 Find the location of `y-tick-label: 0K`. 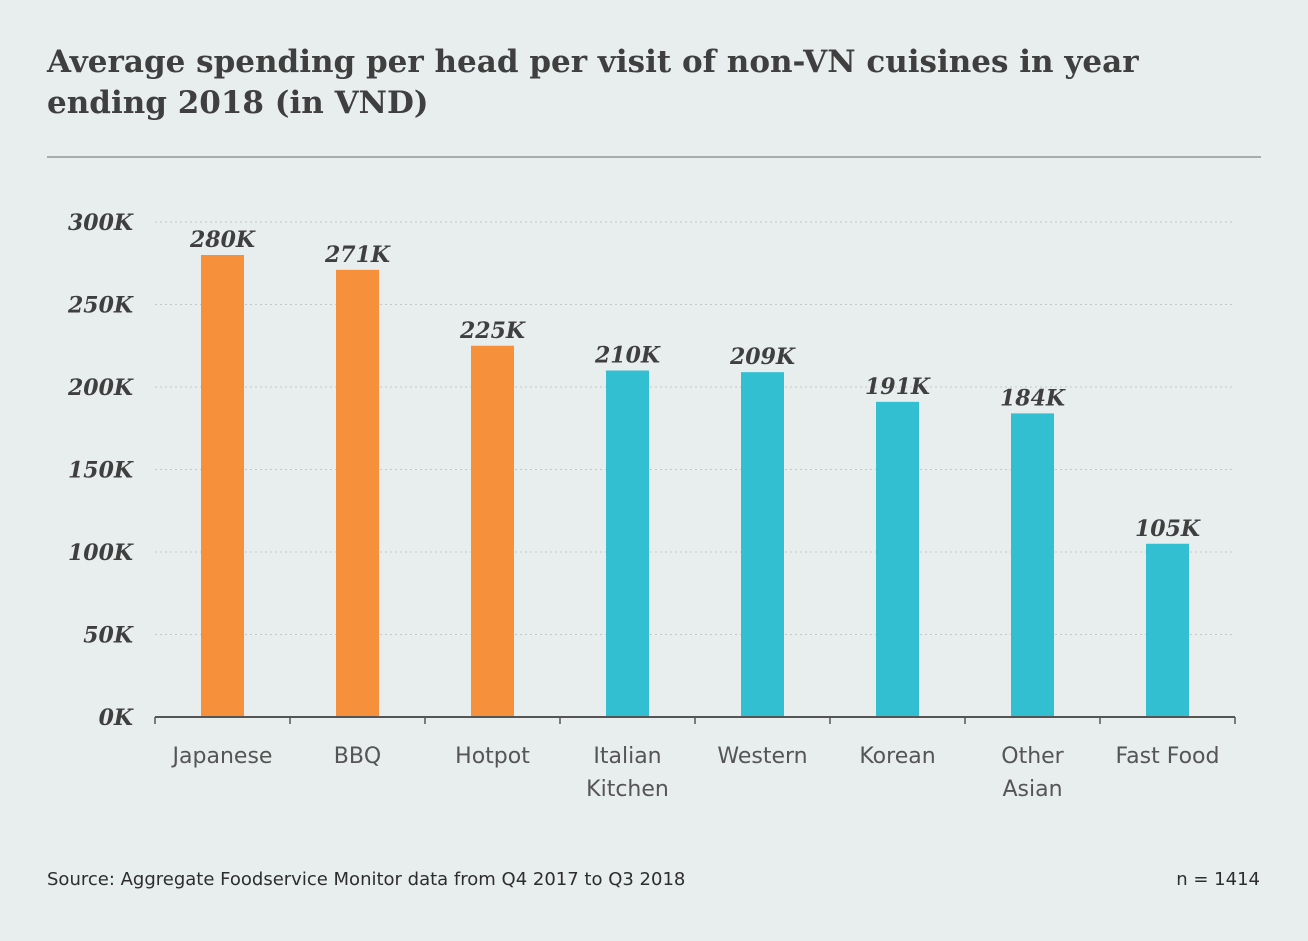

y-tick-label: 0K is located at coordinates (116, 718).